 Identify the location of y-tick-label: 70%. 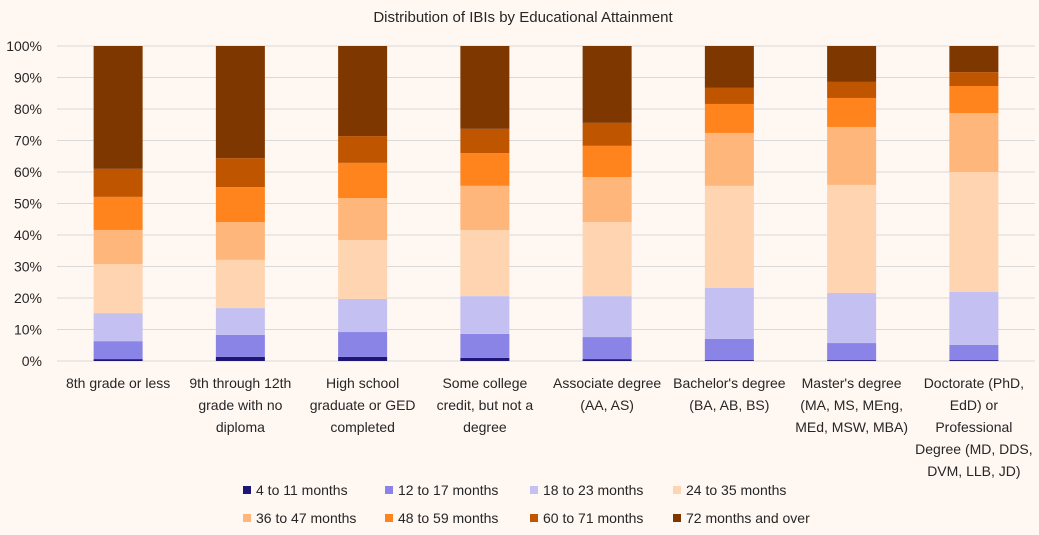
(28, 141).